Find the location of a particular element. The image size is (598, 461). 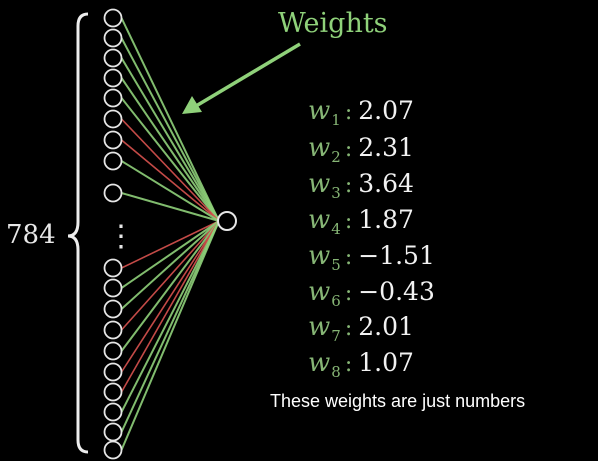

weight-row-5: w 5: −1.51 is located at coordinates (371, 258).